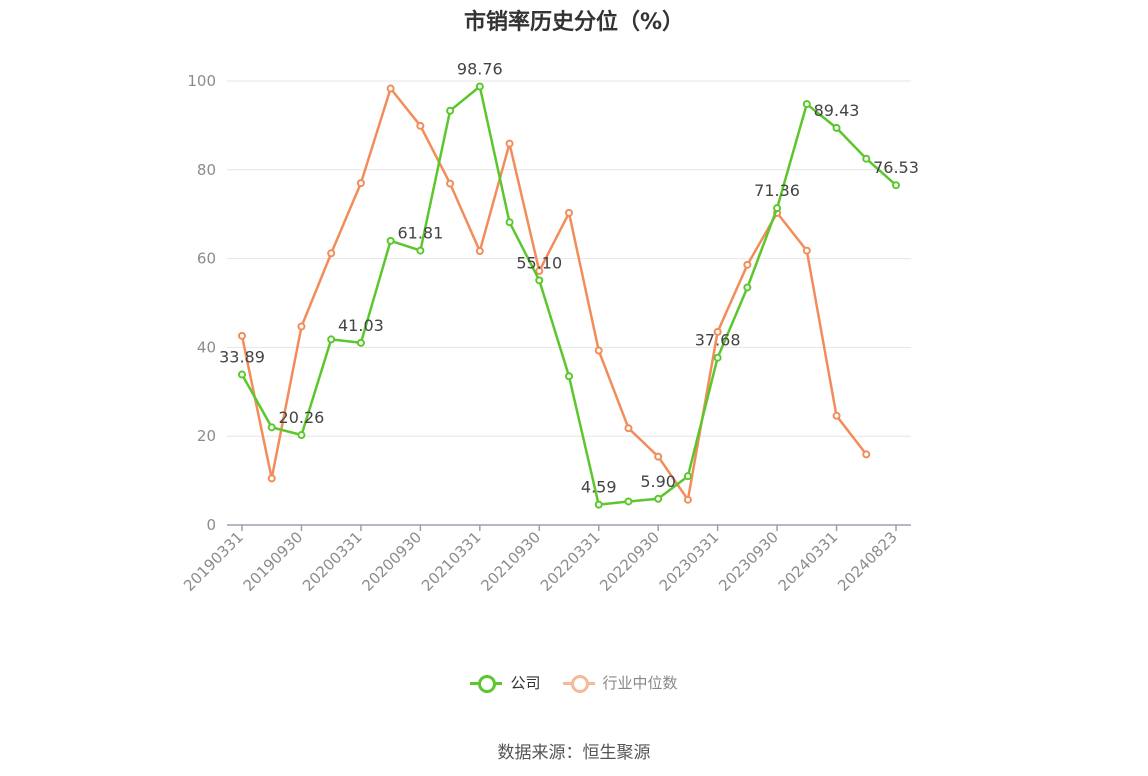 Image resolution: width=1148 pixels, height=776 pixels. I want to click on x-tick-label-20190930: 20190930, so click(273, 561).